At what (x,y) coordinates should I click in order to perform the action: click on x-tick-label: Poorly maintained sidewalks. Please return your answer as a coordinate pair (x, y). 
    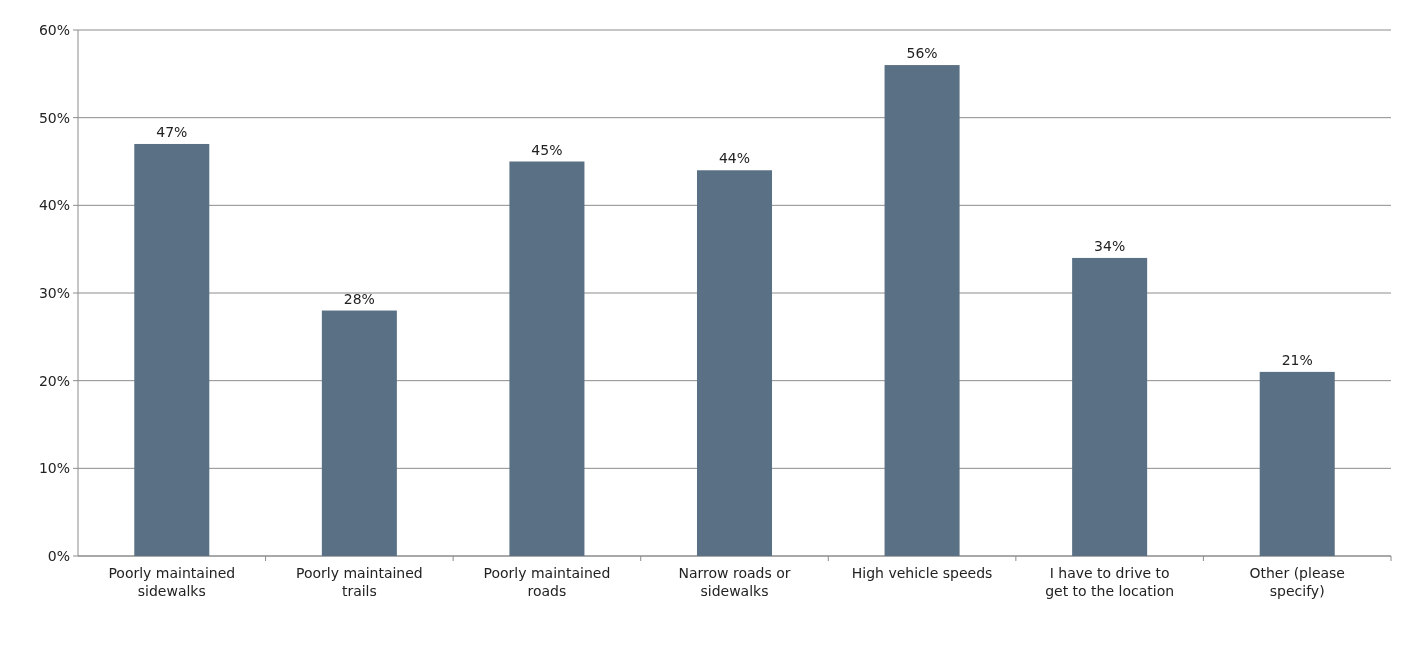
    Looking at the image, I should click on (172, 582).